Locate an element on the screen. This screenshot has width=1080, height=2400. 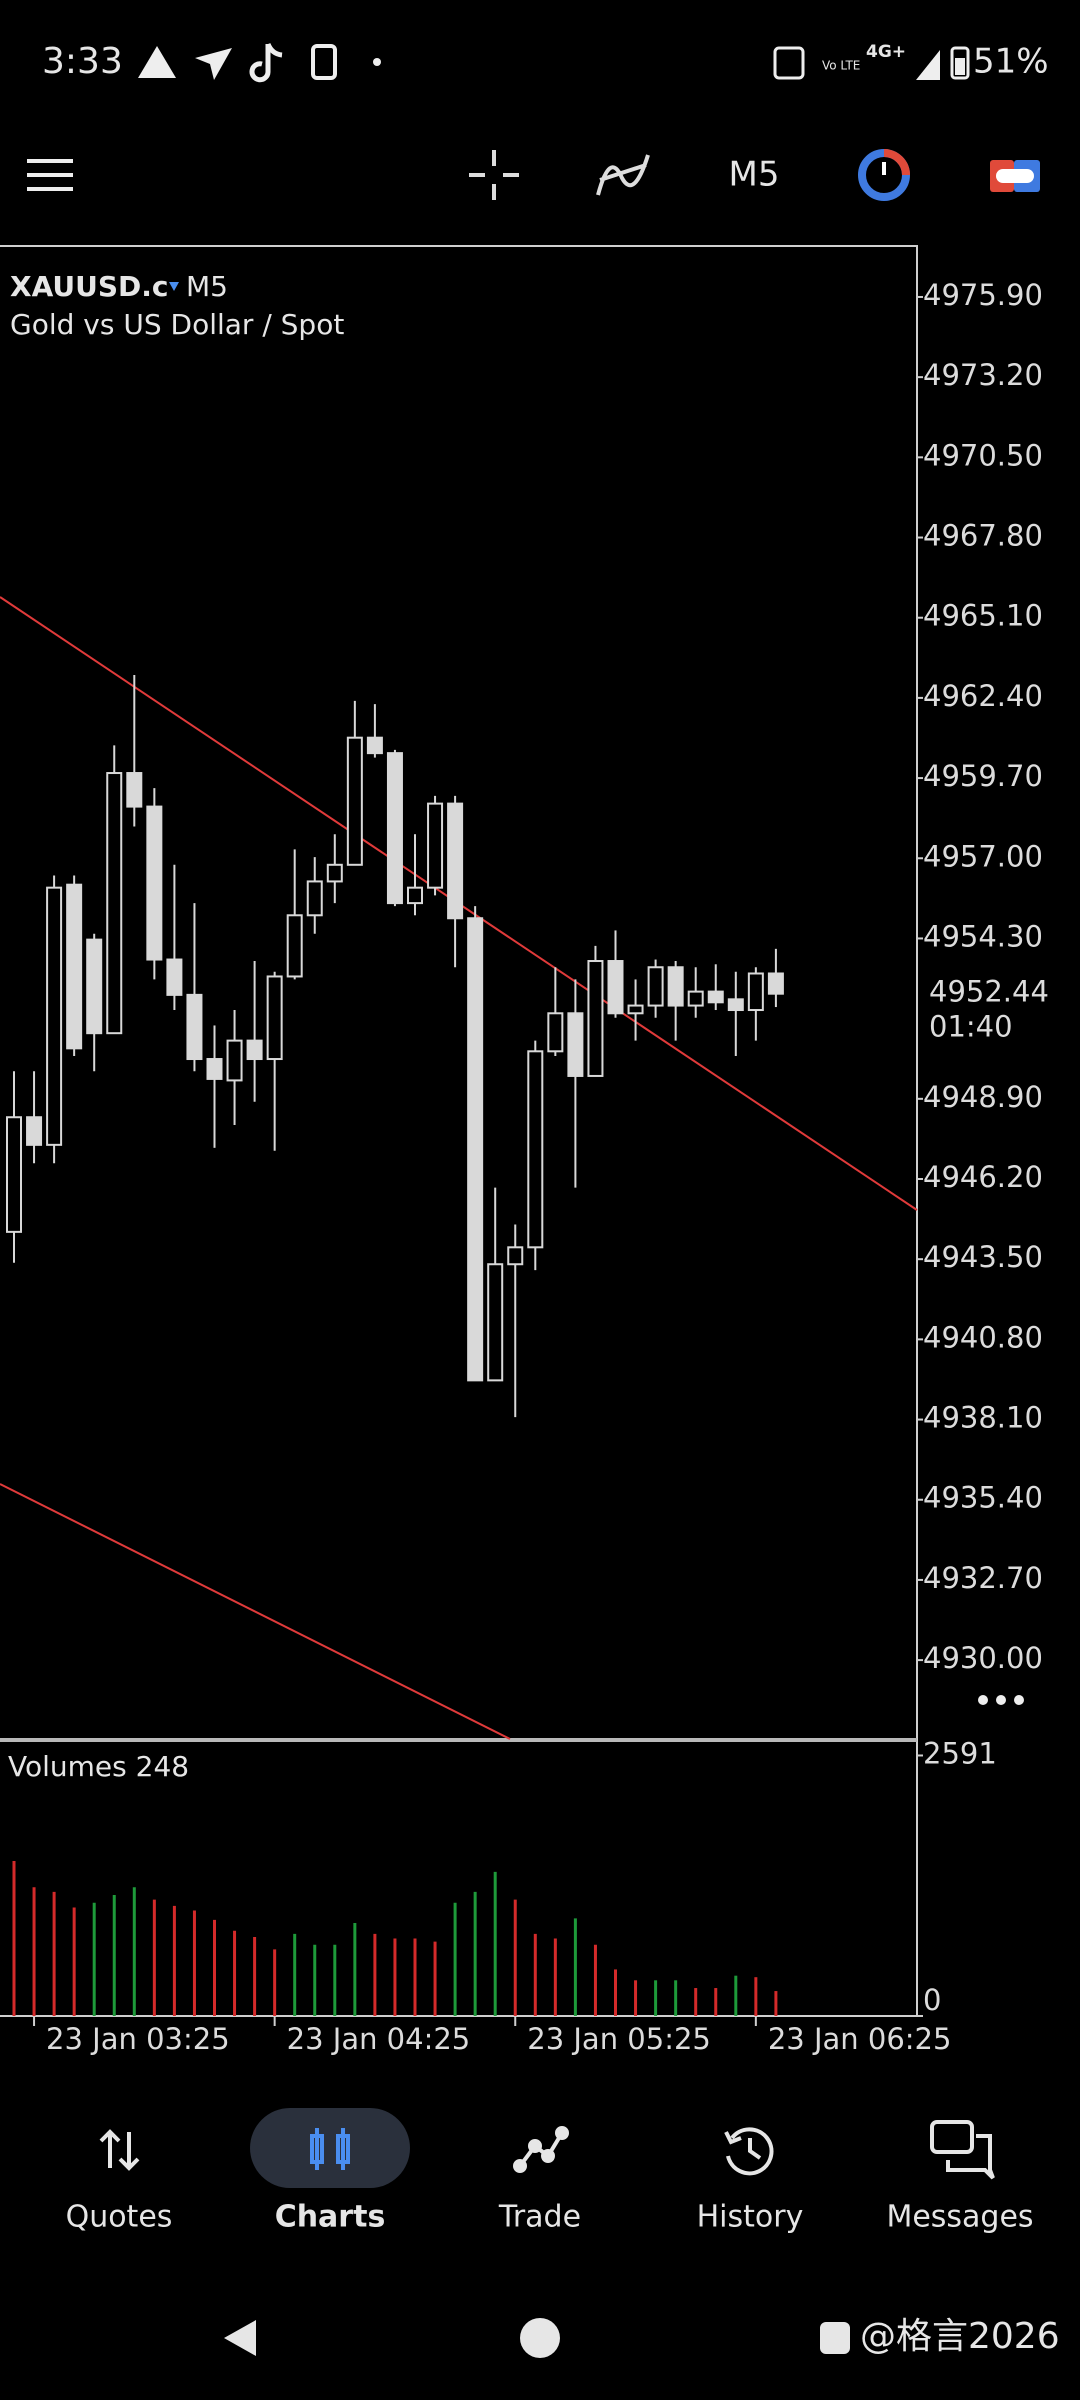
y-tick-label: 4935.40 is located at coordinates (983, 1498).